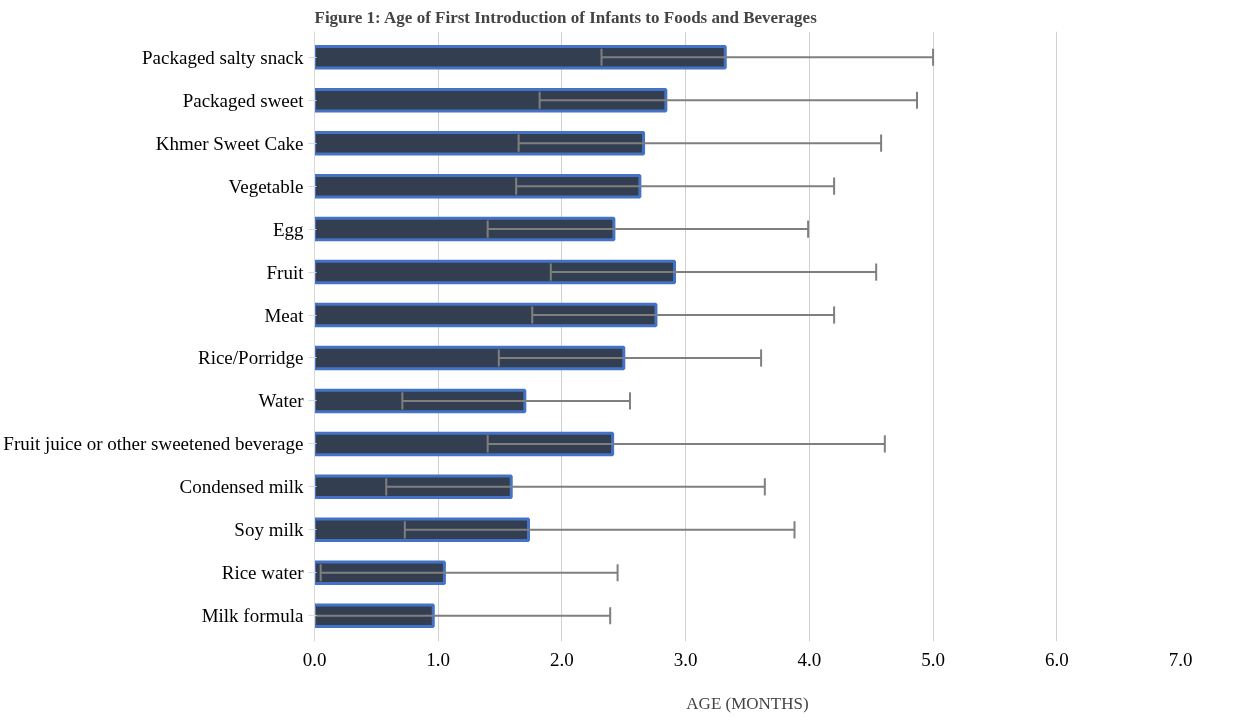 This screenshot has width=1250, height=725. Describe the element at coordinates (243, 100) in the screenshot. I see `y-tick-label: Packaged sweet` at that location.